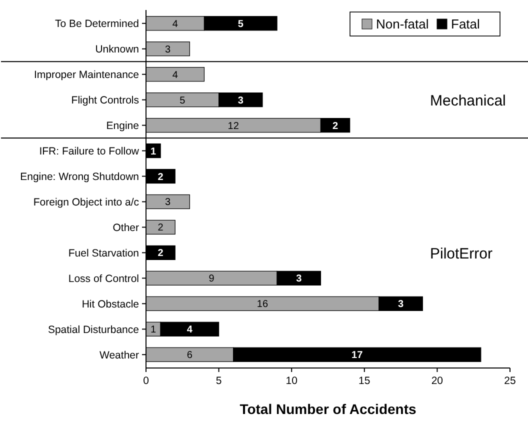  What do you see at coordinates (328, 409) in the screenshot?
I see `x-axis-title: Total Number of Accidents` at bounding box center [328, 409].